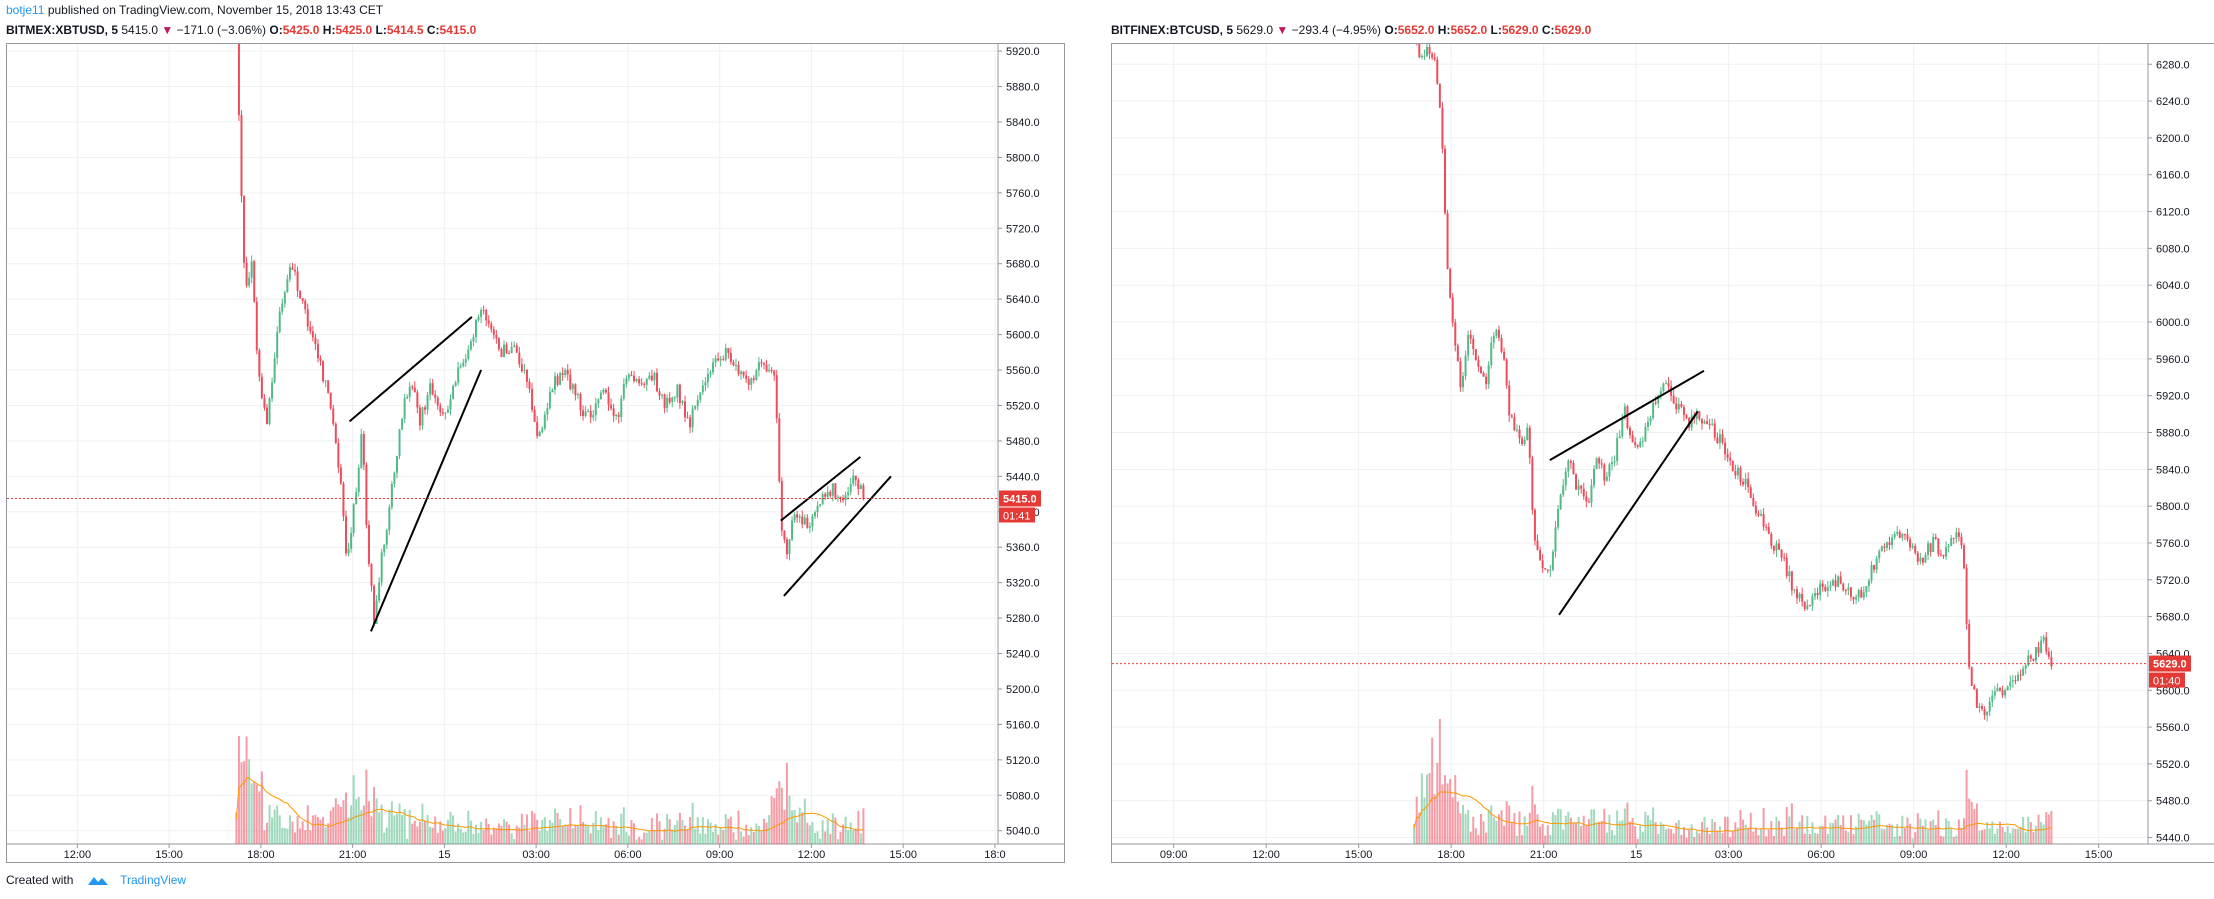  I want to click on chart-b-low: 5629.0, so click(1520, 30).